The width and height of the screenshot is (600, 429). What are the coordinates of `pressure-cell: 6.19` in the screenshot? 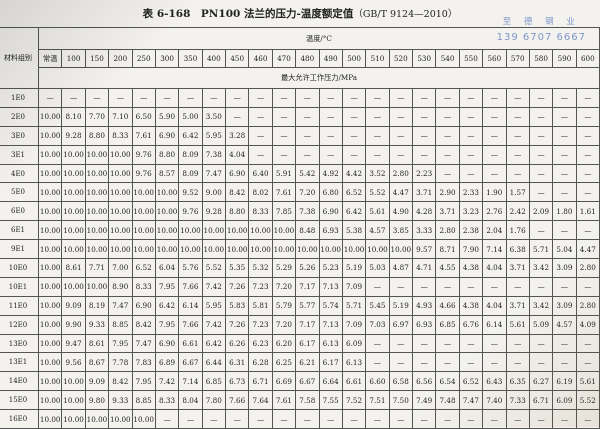 It's located at (564, 381).